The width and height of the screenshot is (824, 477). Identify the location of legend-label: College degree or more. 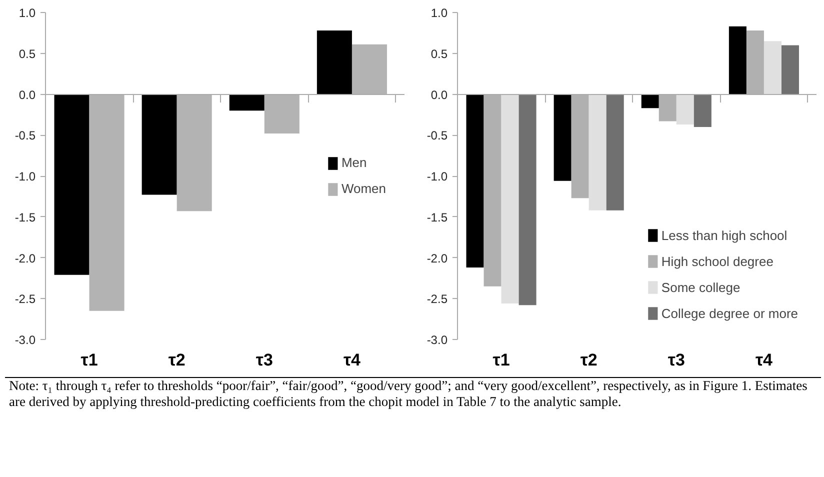
(729, 313).